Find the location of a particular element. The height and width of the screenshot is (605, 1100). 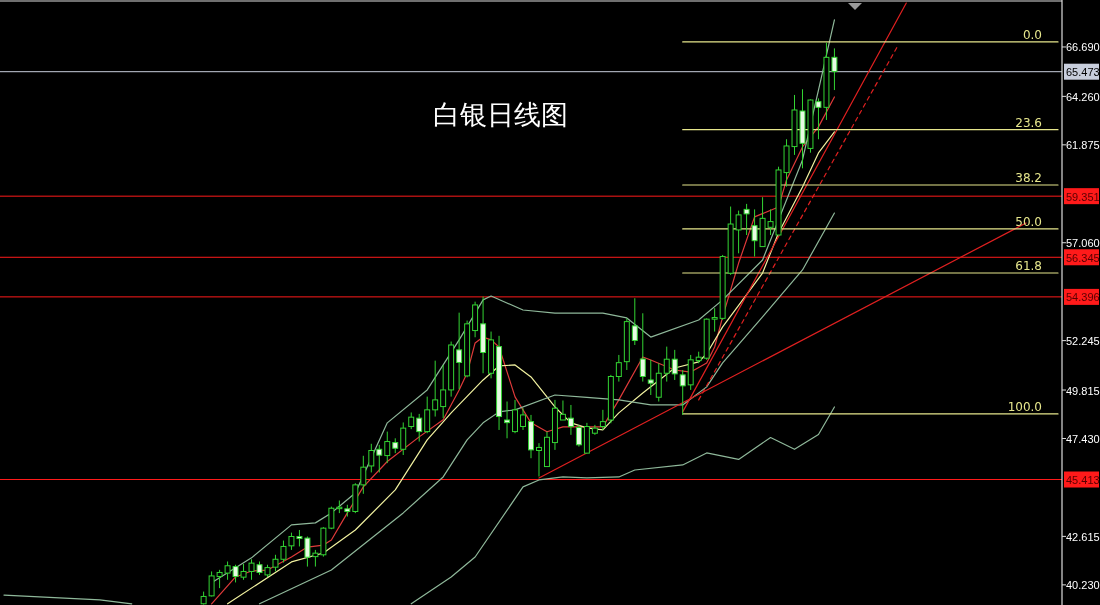

text: 白银日线图 is located at coordinates (500, 114).